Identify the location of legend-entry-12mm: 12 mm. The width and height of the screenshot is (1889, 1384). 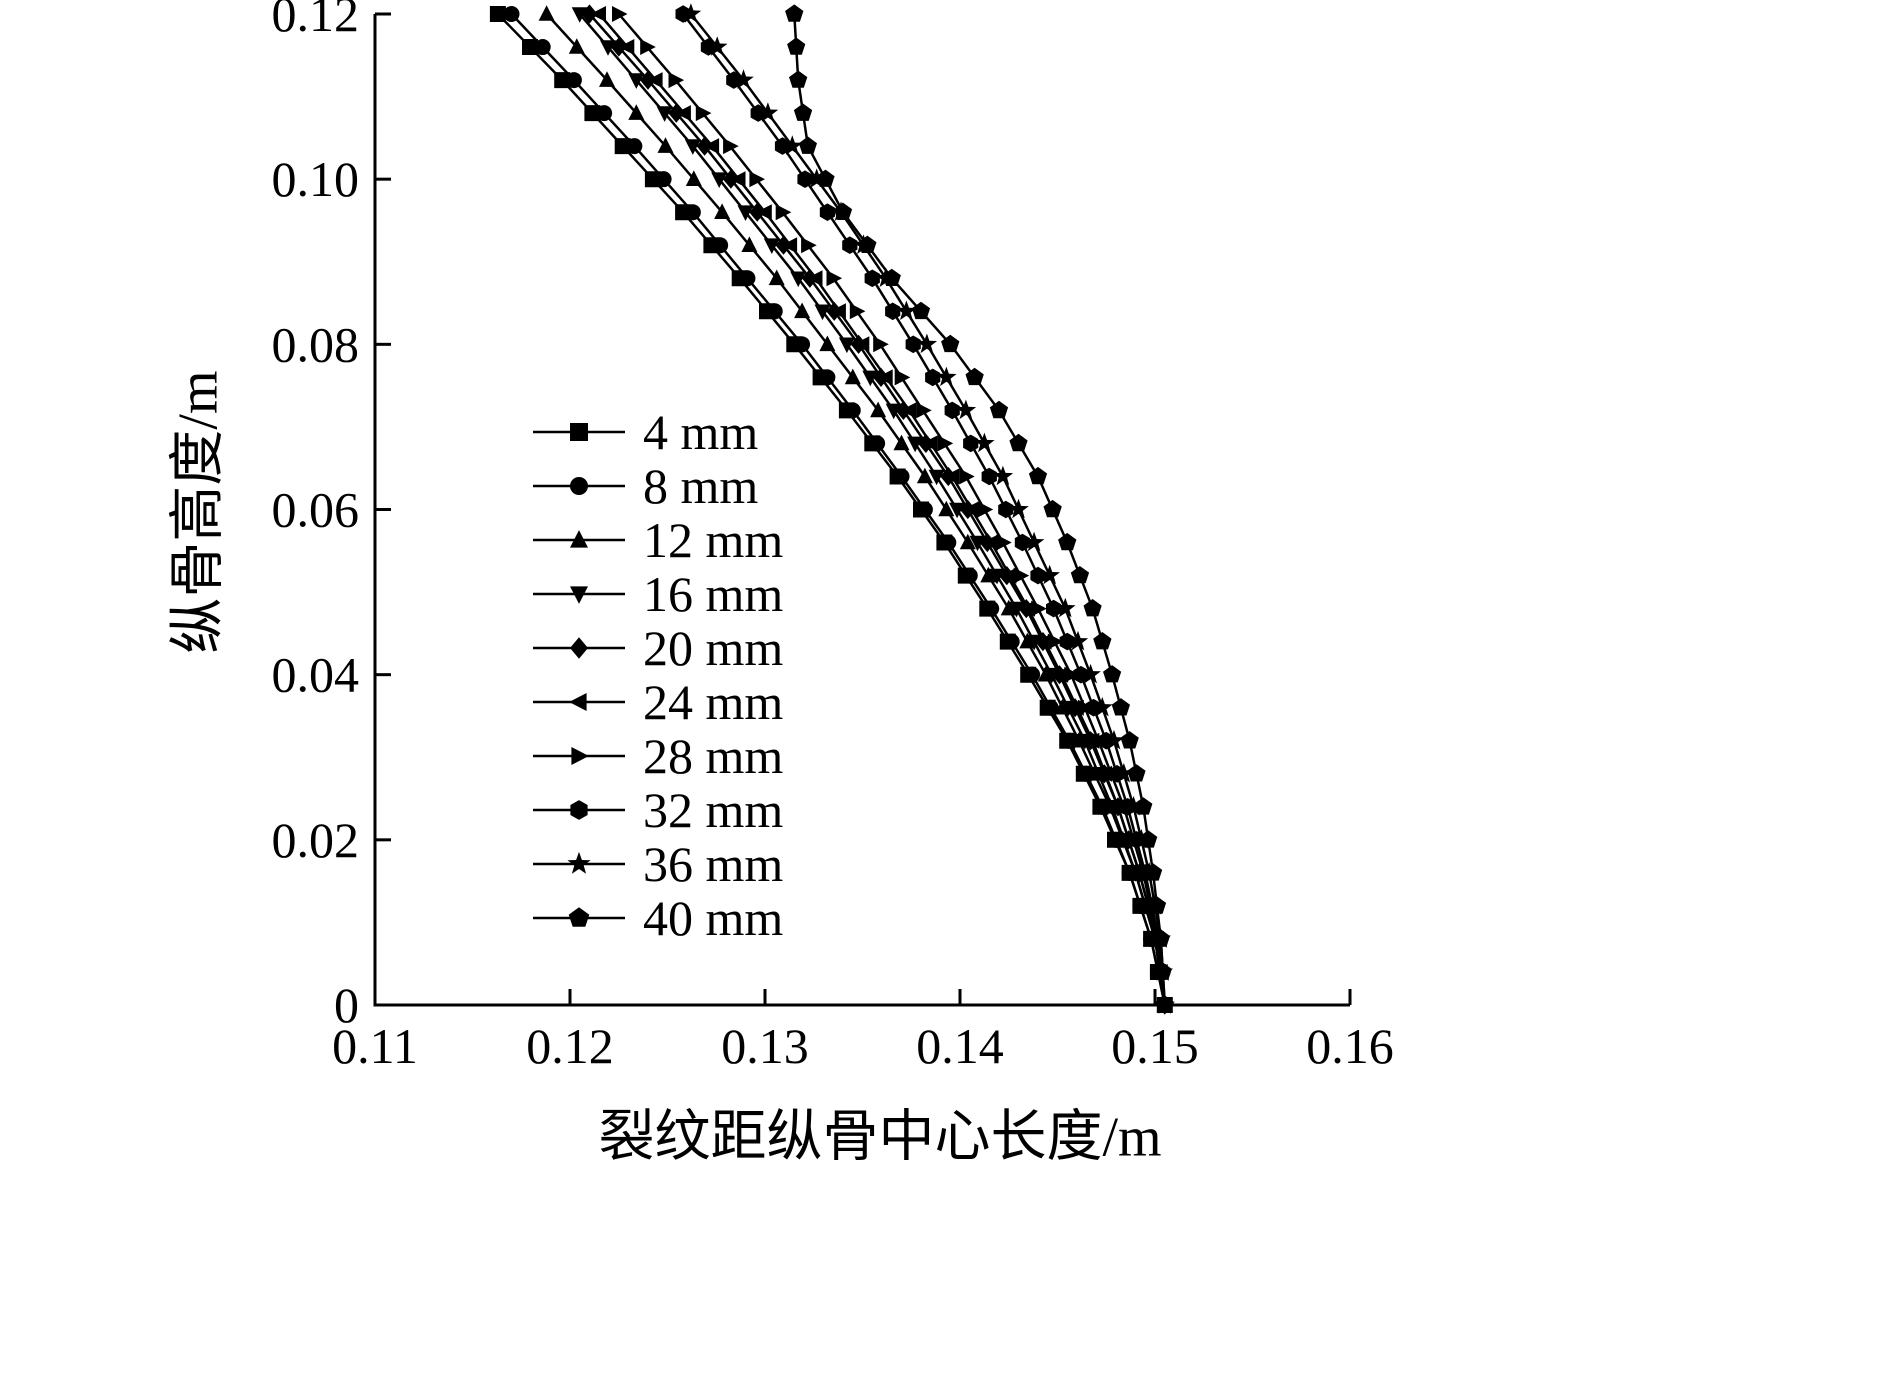
(658, 540).